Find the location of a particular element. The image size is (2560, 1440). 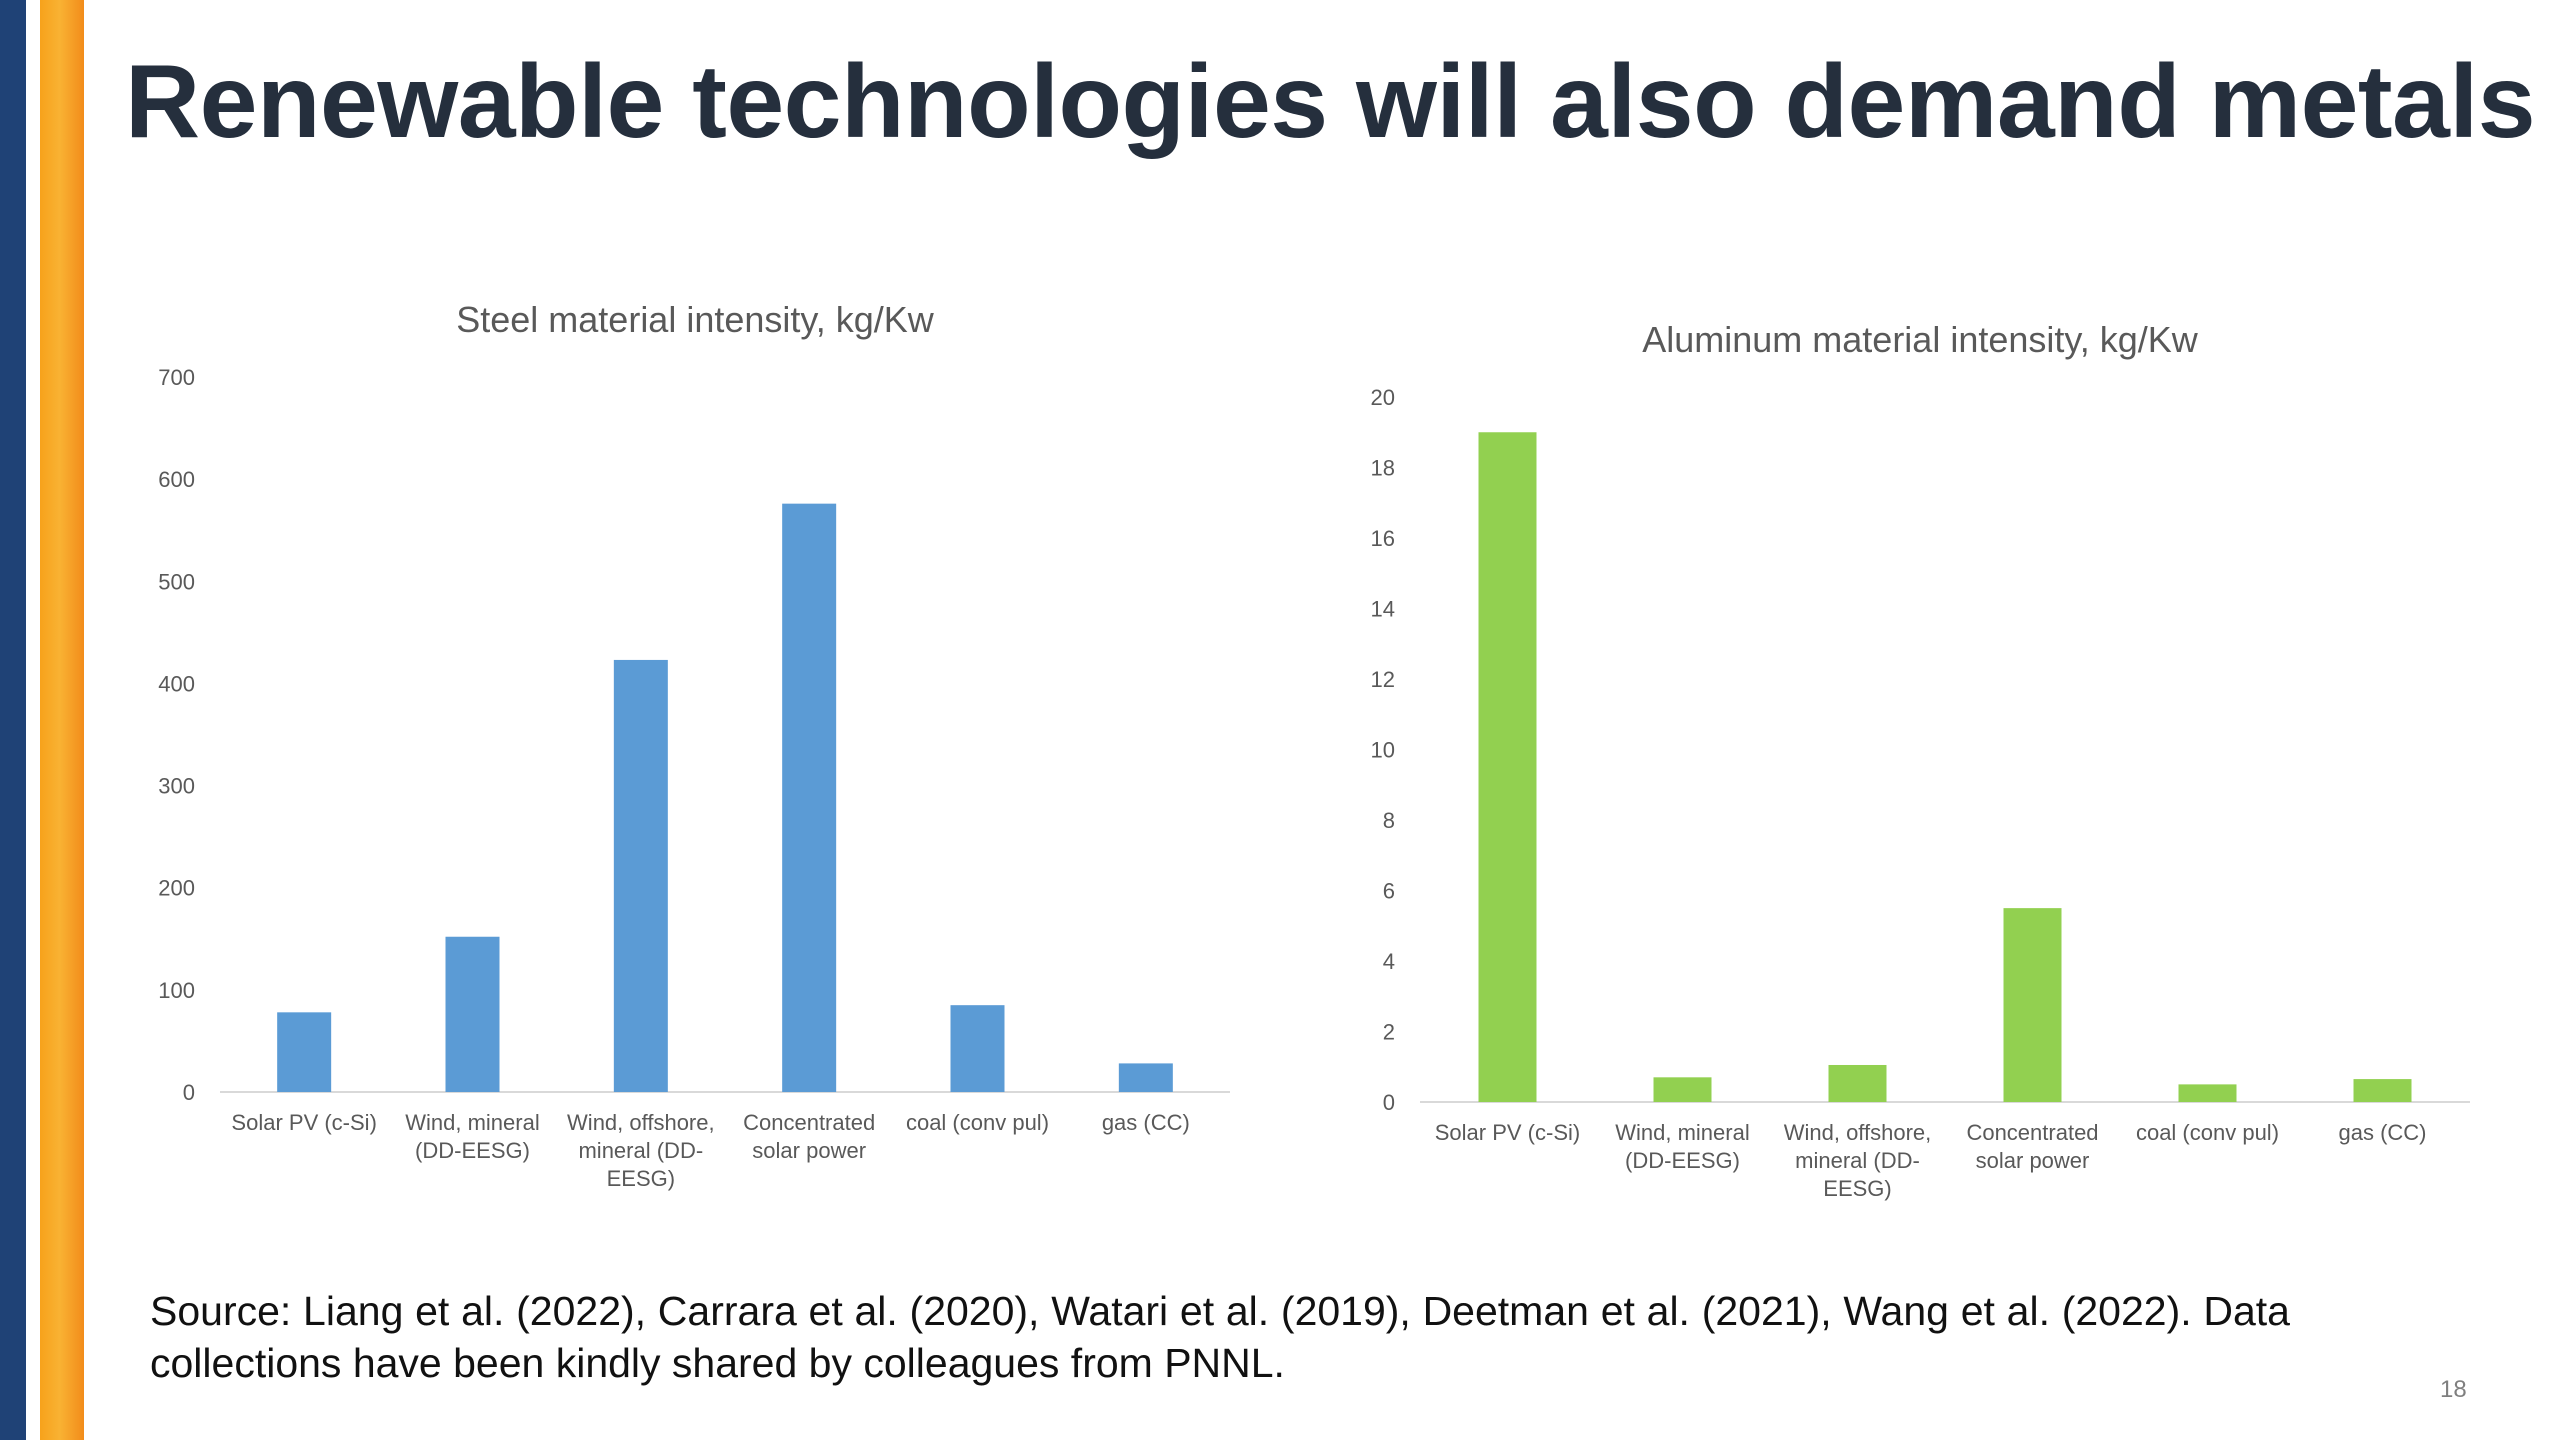

aluminum-y-tick-label: 16 is located at coordinates (1383, 538).